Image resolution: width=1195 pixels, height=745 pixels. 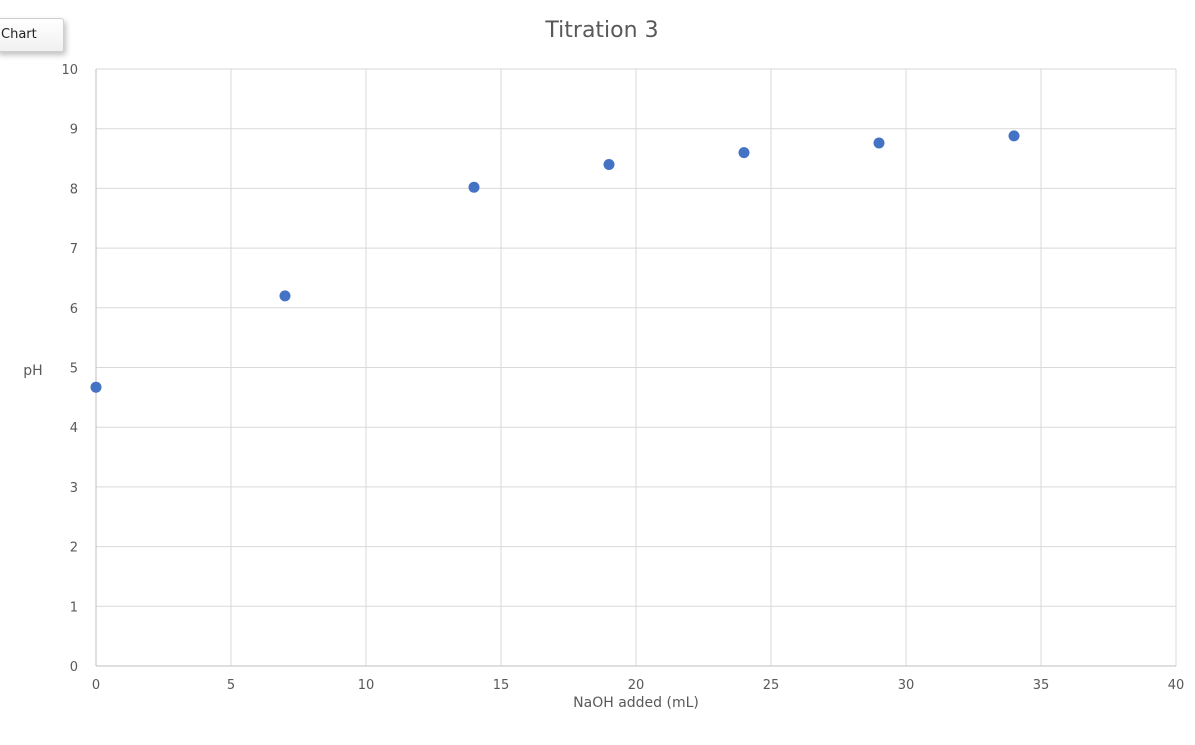 I want to click on x-tick-label: 20, so click(x=636, y=685).